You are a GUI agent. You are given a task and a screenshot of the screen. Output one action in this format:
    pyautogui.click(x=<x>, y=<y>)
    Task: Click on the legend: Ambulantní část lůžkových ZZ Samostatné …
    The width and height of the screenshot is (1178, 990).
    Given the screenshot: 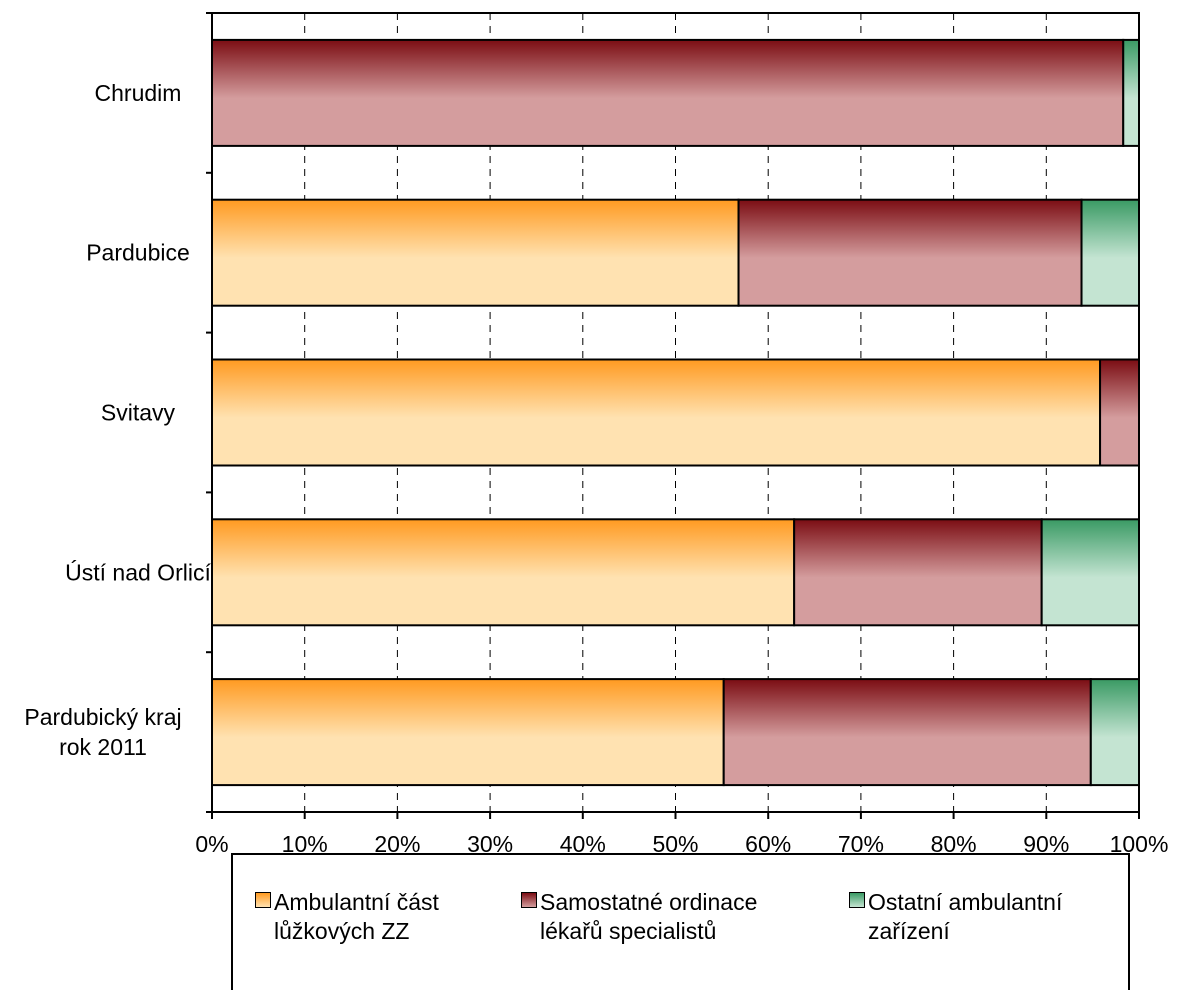 What is the action you would take?
    pyautogui.click(x=680, y=921)
    